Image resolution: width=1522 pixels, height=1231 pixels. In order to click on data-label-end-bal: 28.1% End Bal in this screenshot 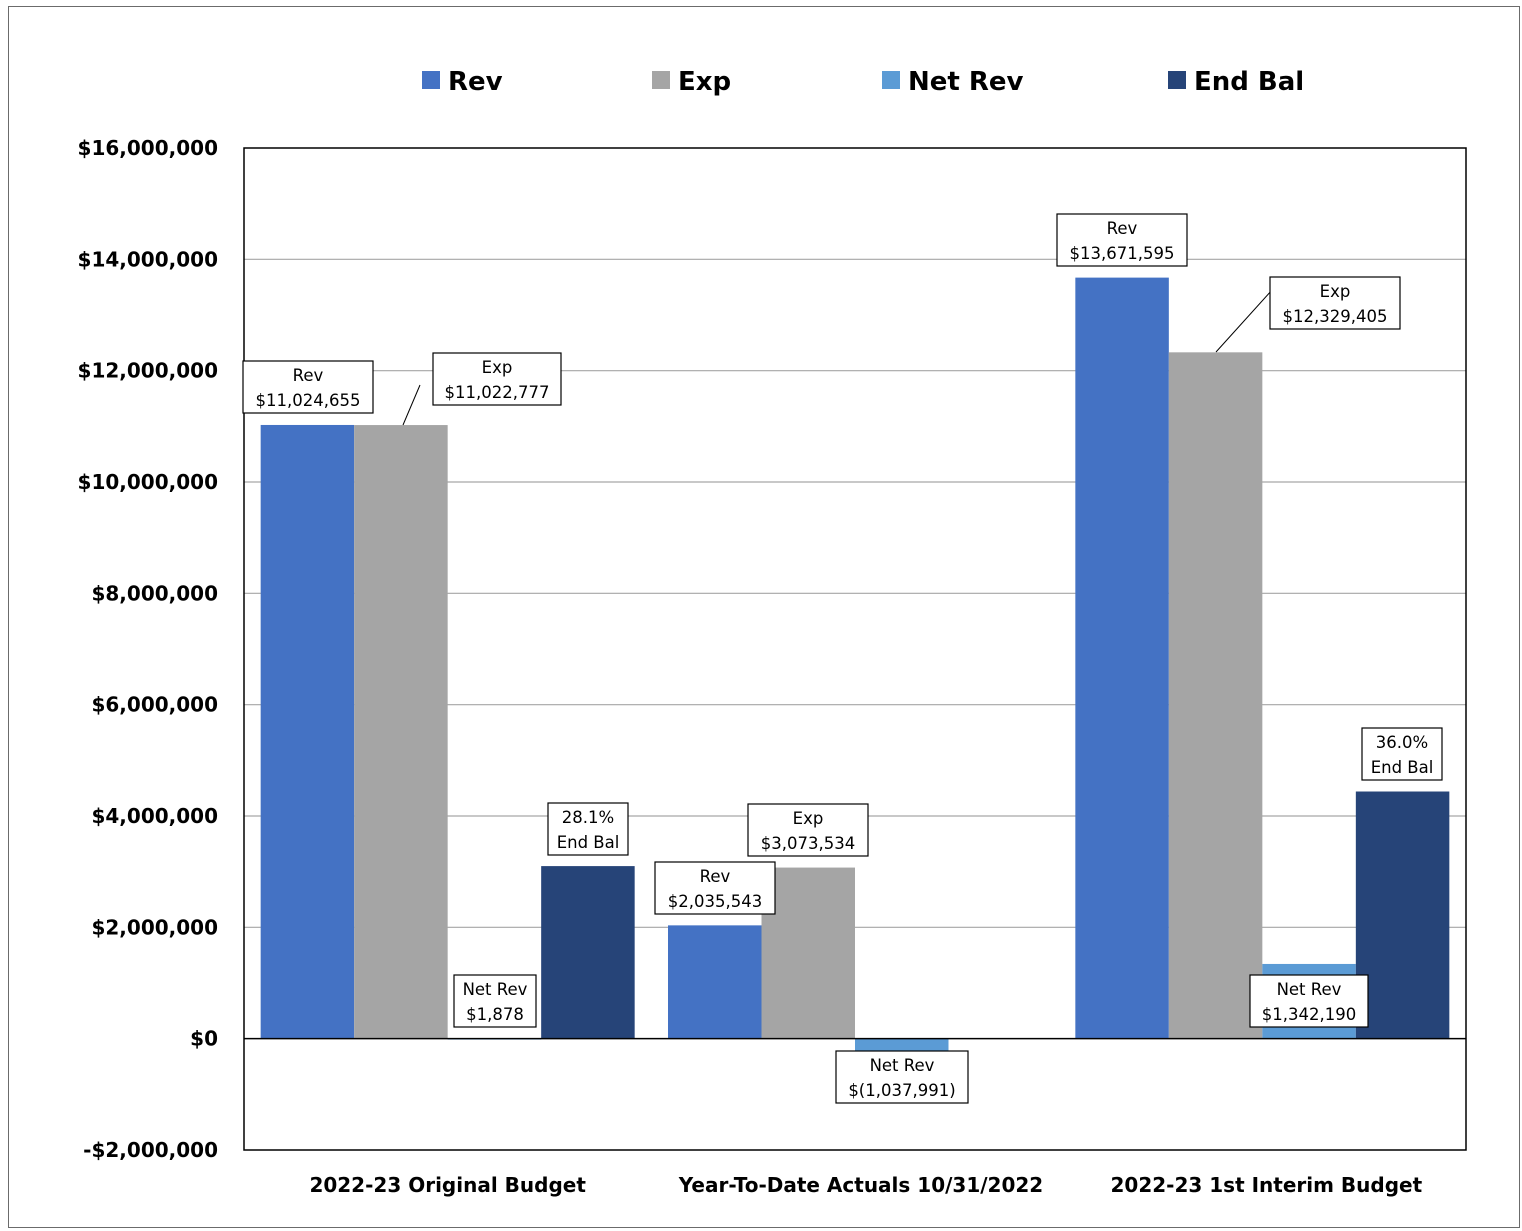, I will do `click(588, 829)`.